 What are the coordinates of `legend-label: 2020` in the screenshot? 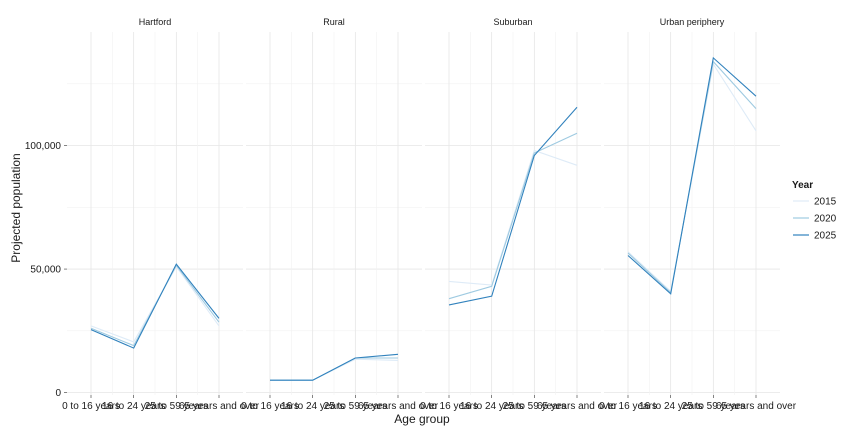 It's located at (825, 219).